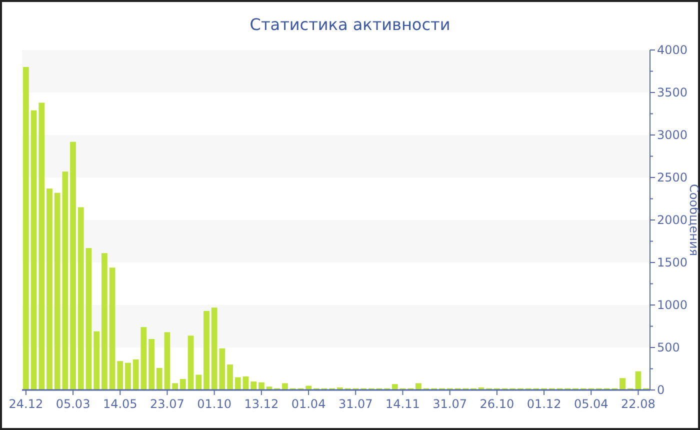 The image size is (700, 430). Describe the element at coordinates (120, 404) in the screenshot. I see `x-tick-label: 14.05` at that location.